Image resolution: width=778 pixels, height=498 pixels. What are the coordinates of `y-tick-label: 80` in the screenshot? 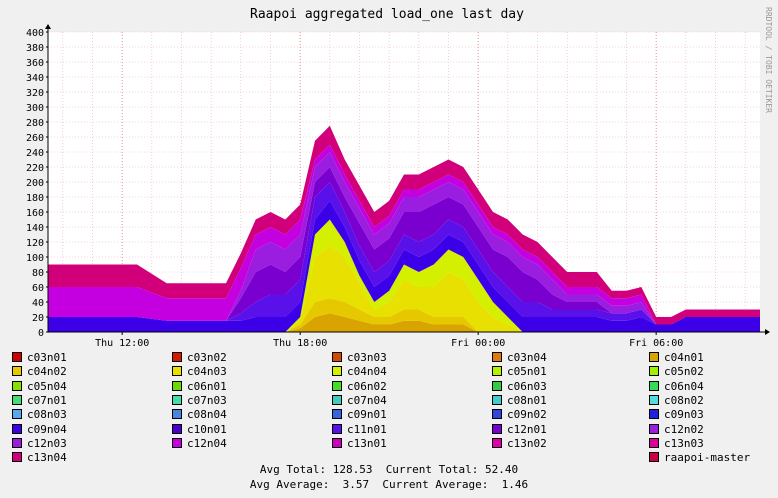 It's located at (38, 273).